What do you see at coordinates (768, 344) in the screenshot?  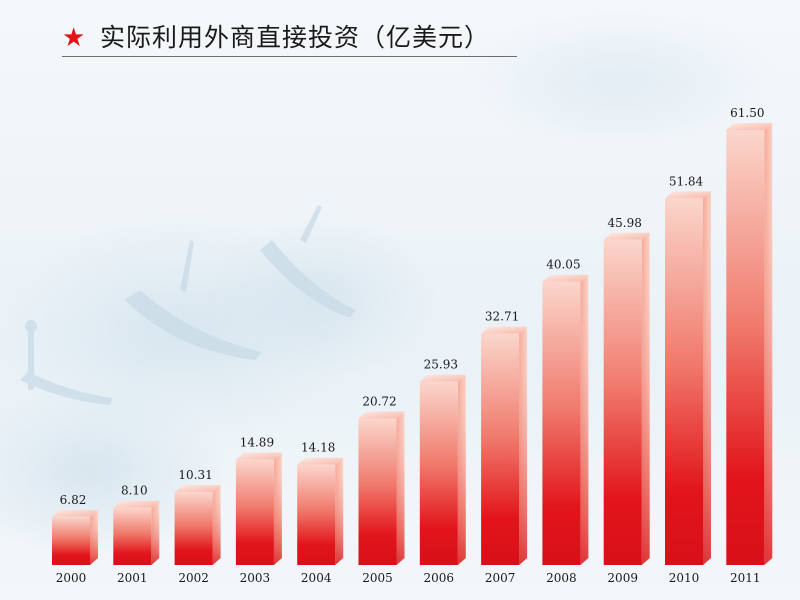 I see `bar-side-shade-2011` at bounding box center [768, 344].